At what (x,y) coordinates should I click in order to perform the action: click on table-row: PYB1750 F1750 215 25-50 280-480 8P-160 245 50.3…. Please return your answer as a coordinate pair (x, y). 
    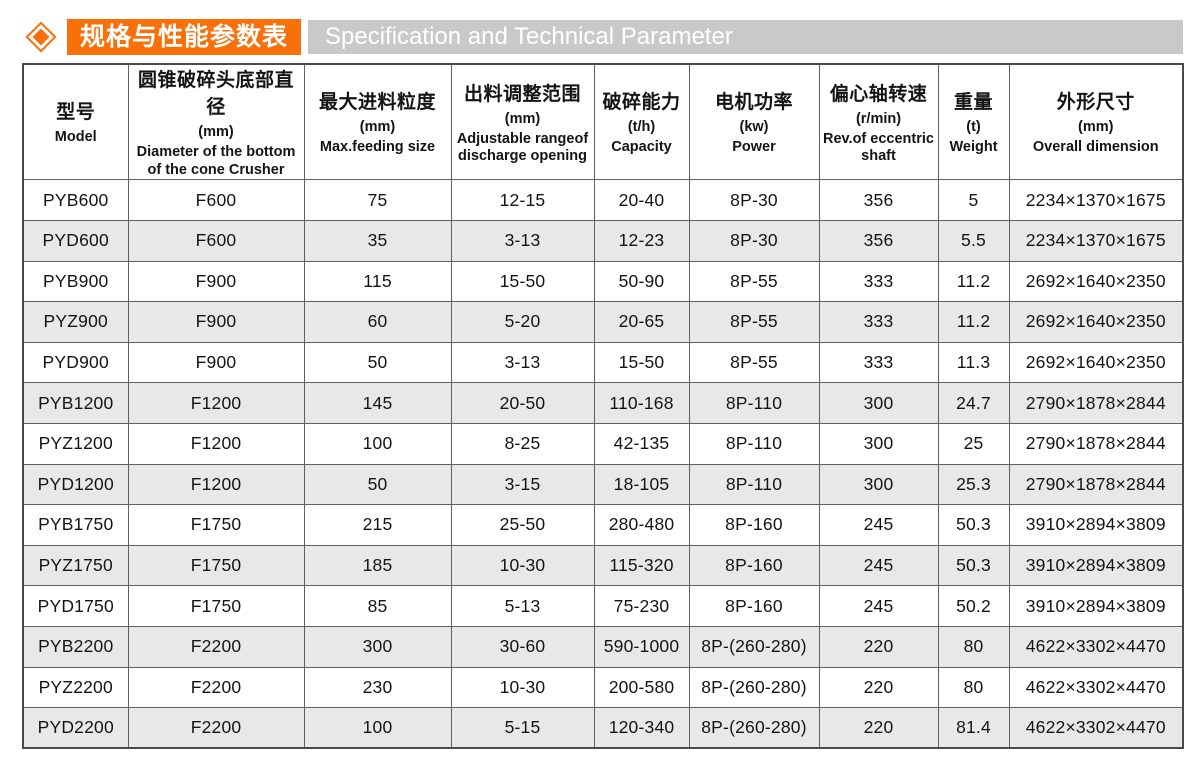
    Looking at the image, I should click on (603, 525).